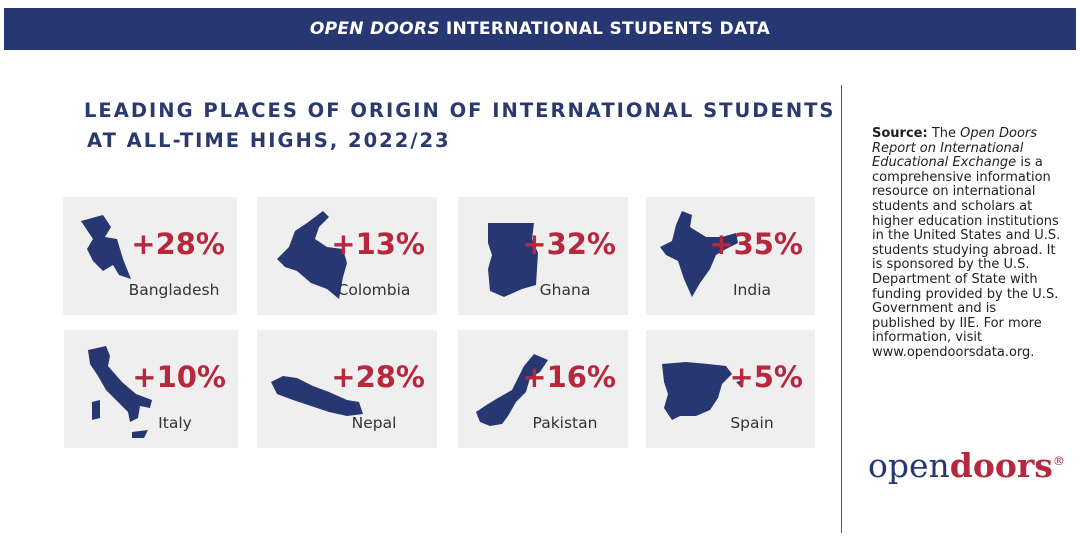  I want to click on country-name: India, so click(752, 290).